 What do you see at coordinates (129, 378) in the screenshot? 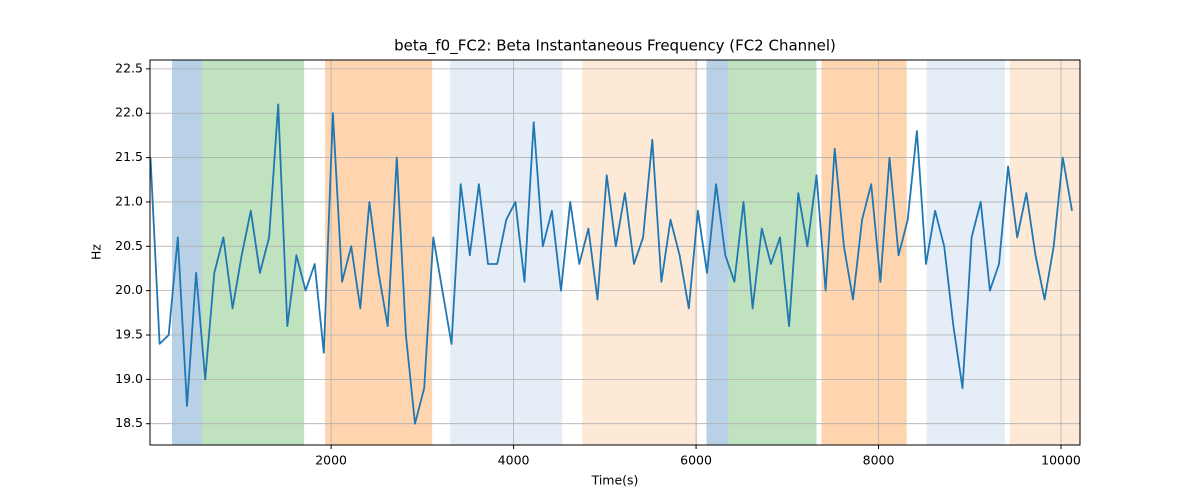
I see `y-tick-label: 19.0` at bounding box center [129, 378].